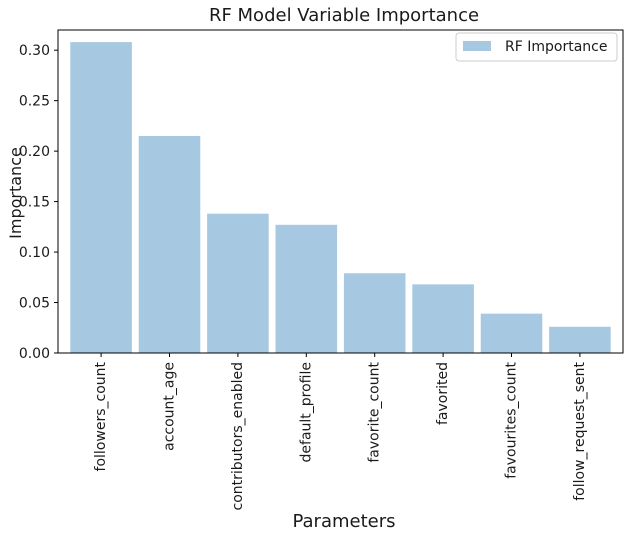 Image resolution: width=632 pixels, height=538 pixels. What do you see at coordinates (34, 152) in the screenshot?
I see `y-tick-label: 0.20` at bounding box center [34, 152].